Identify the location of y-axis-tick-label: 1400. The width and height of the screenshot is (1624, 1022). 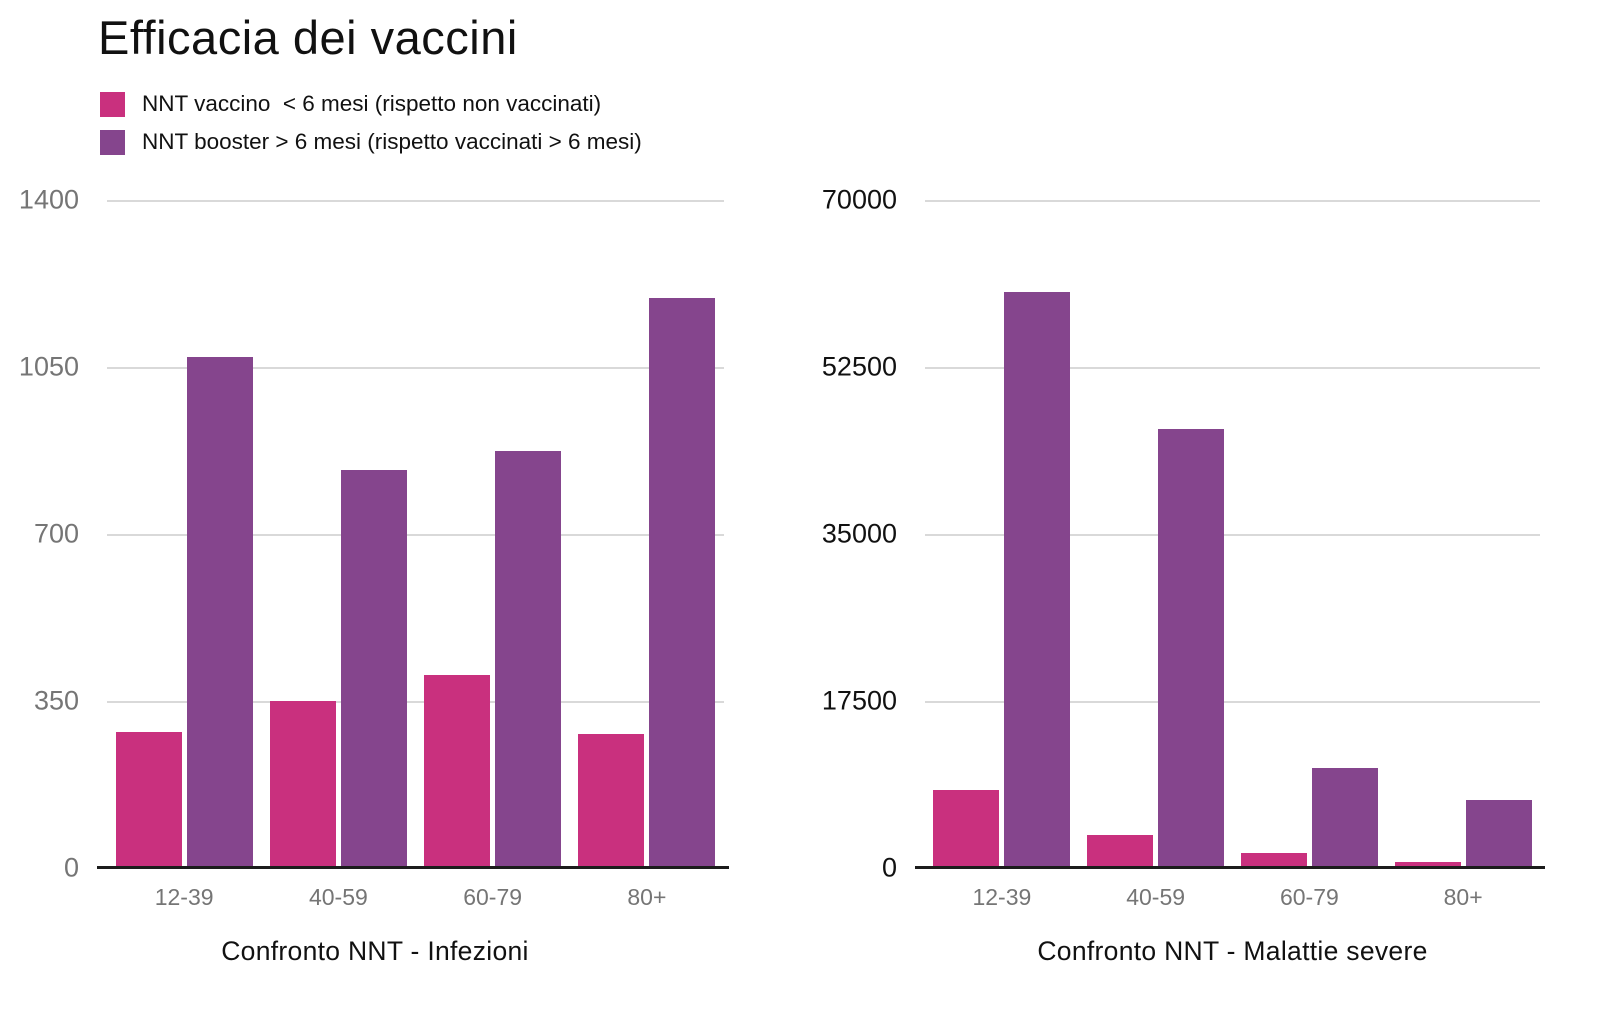
(48, 199).